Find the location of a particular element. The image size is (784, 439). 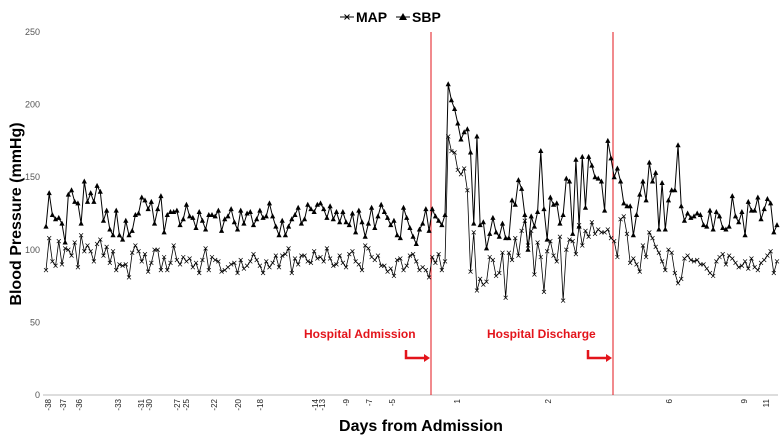

admission-arrow-icon is located at coordinates (414, 355).